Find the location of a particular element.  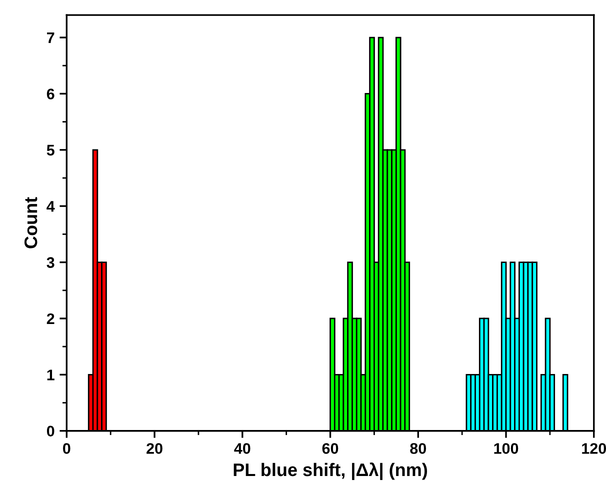

y-tick-label: 5 is located at coordinates (50, 150).